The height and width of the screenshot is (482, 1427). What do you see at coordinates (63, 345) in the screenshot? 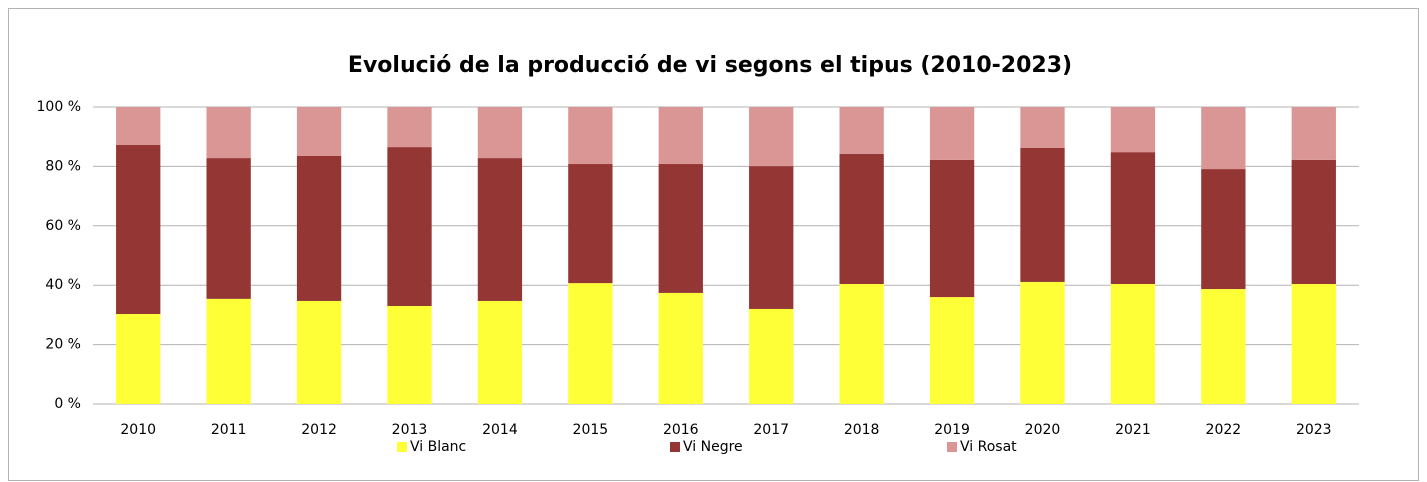
I see `y-tick-label: 20 %` at bounding box center [63, 345].